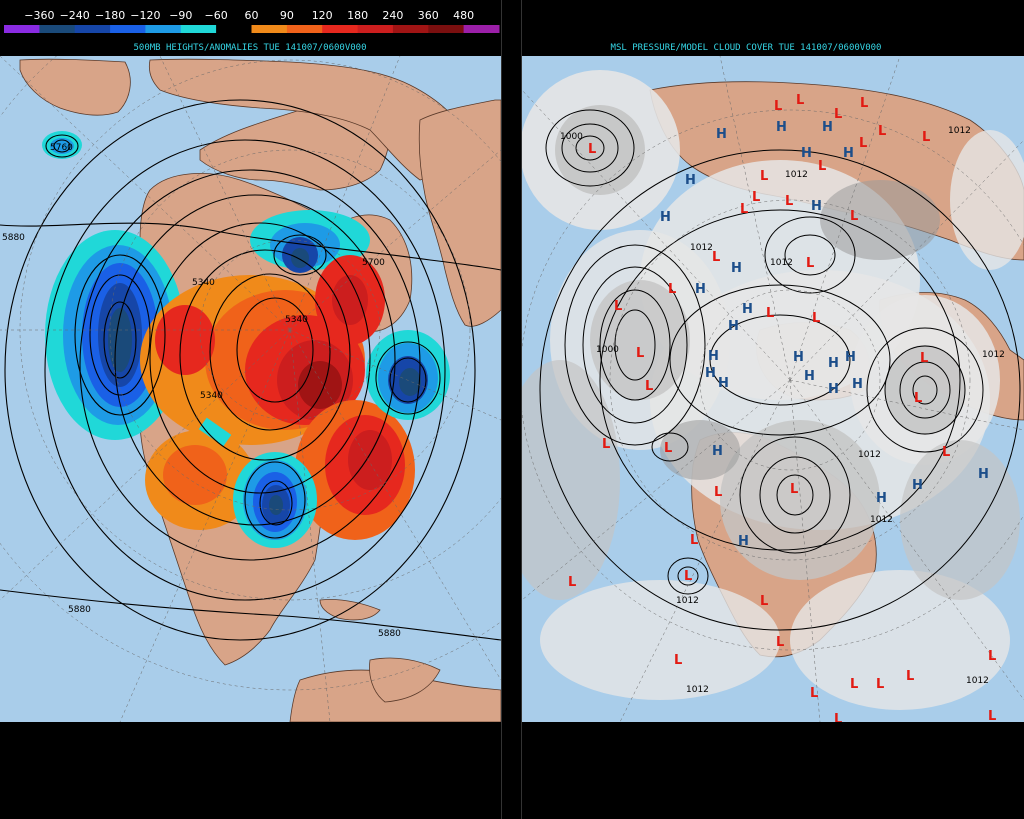  Describe the element at coordinates (571, 137) in the screenshot. I see `pressure-label-1000-north: 1000` at that location.